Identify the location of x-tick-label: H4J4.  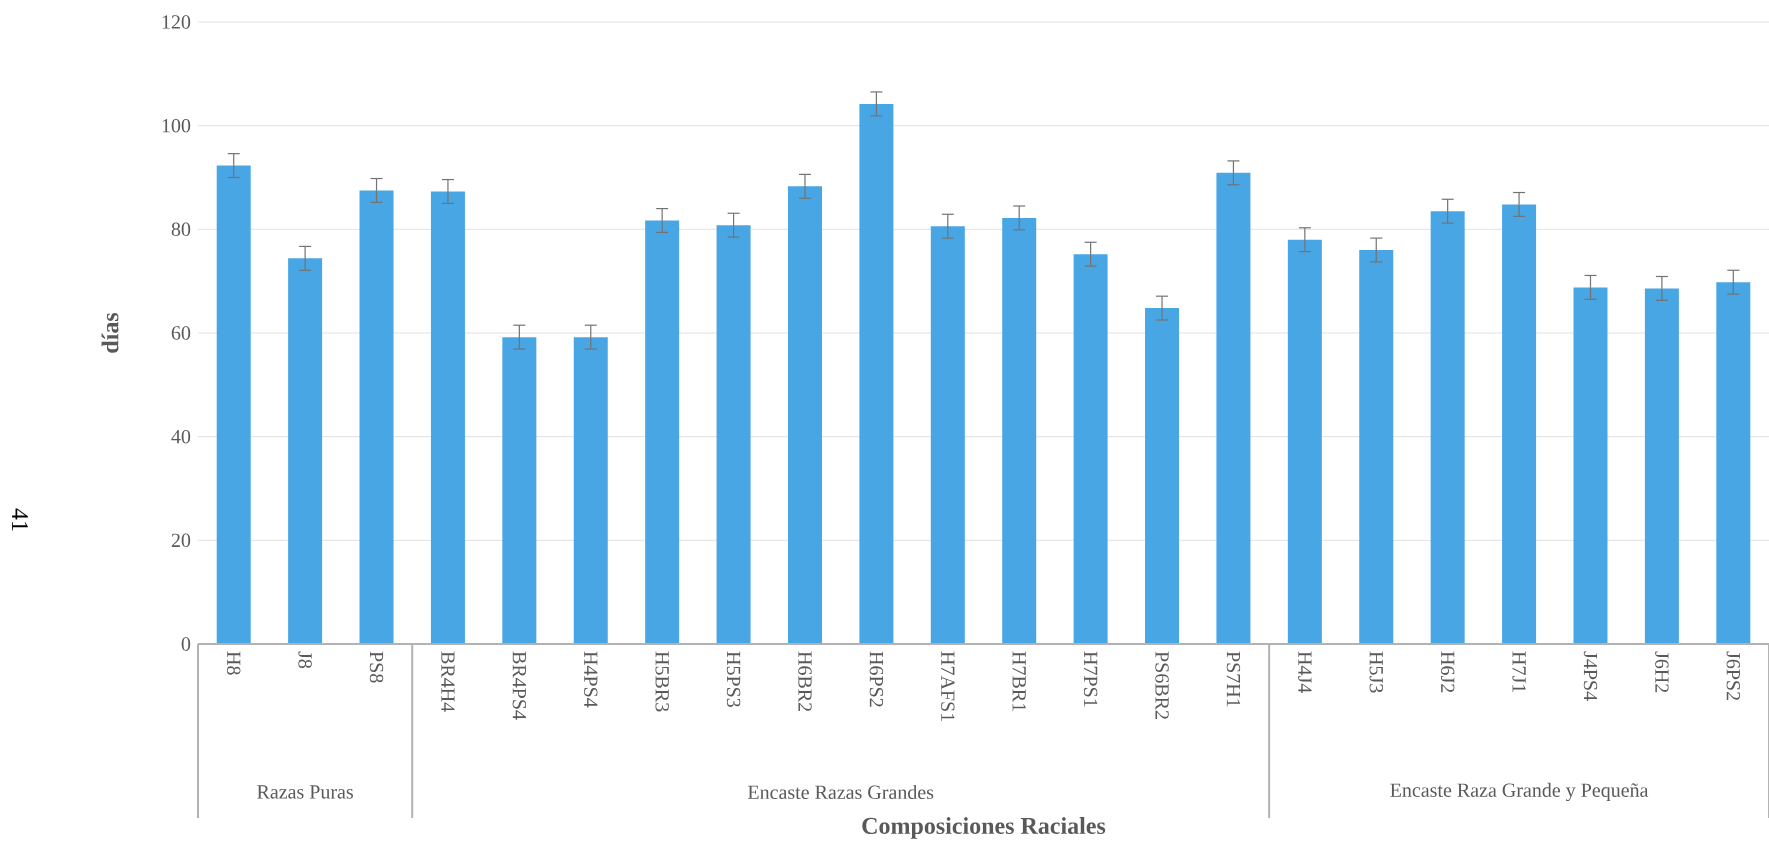
(1305, 672).